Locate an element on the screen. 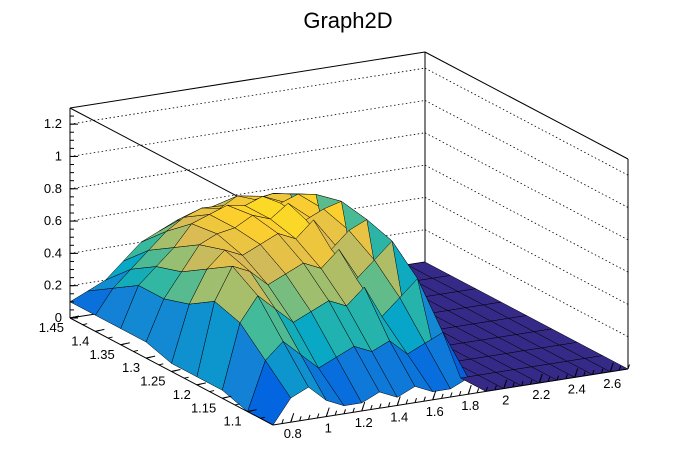 The image size is (696, 472). z-tick-label: 1.2 is located at coordinates (53, 123).